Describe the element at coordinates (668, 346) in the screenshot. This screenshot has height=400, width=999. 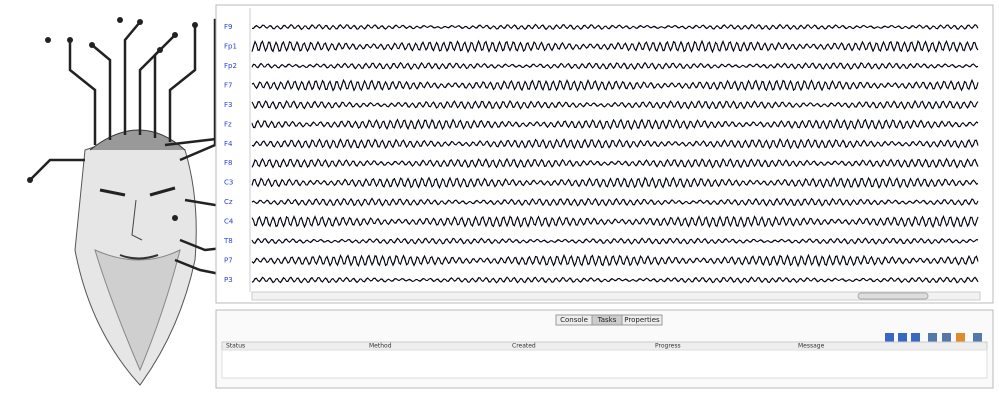
I see `column-header: Progress` at that location.